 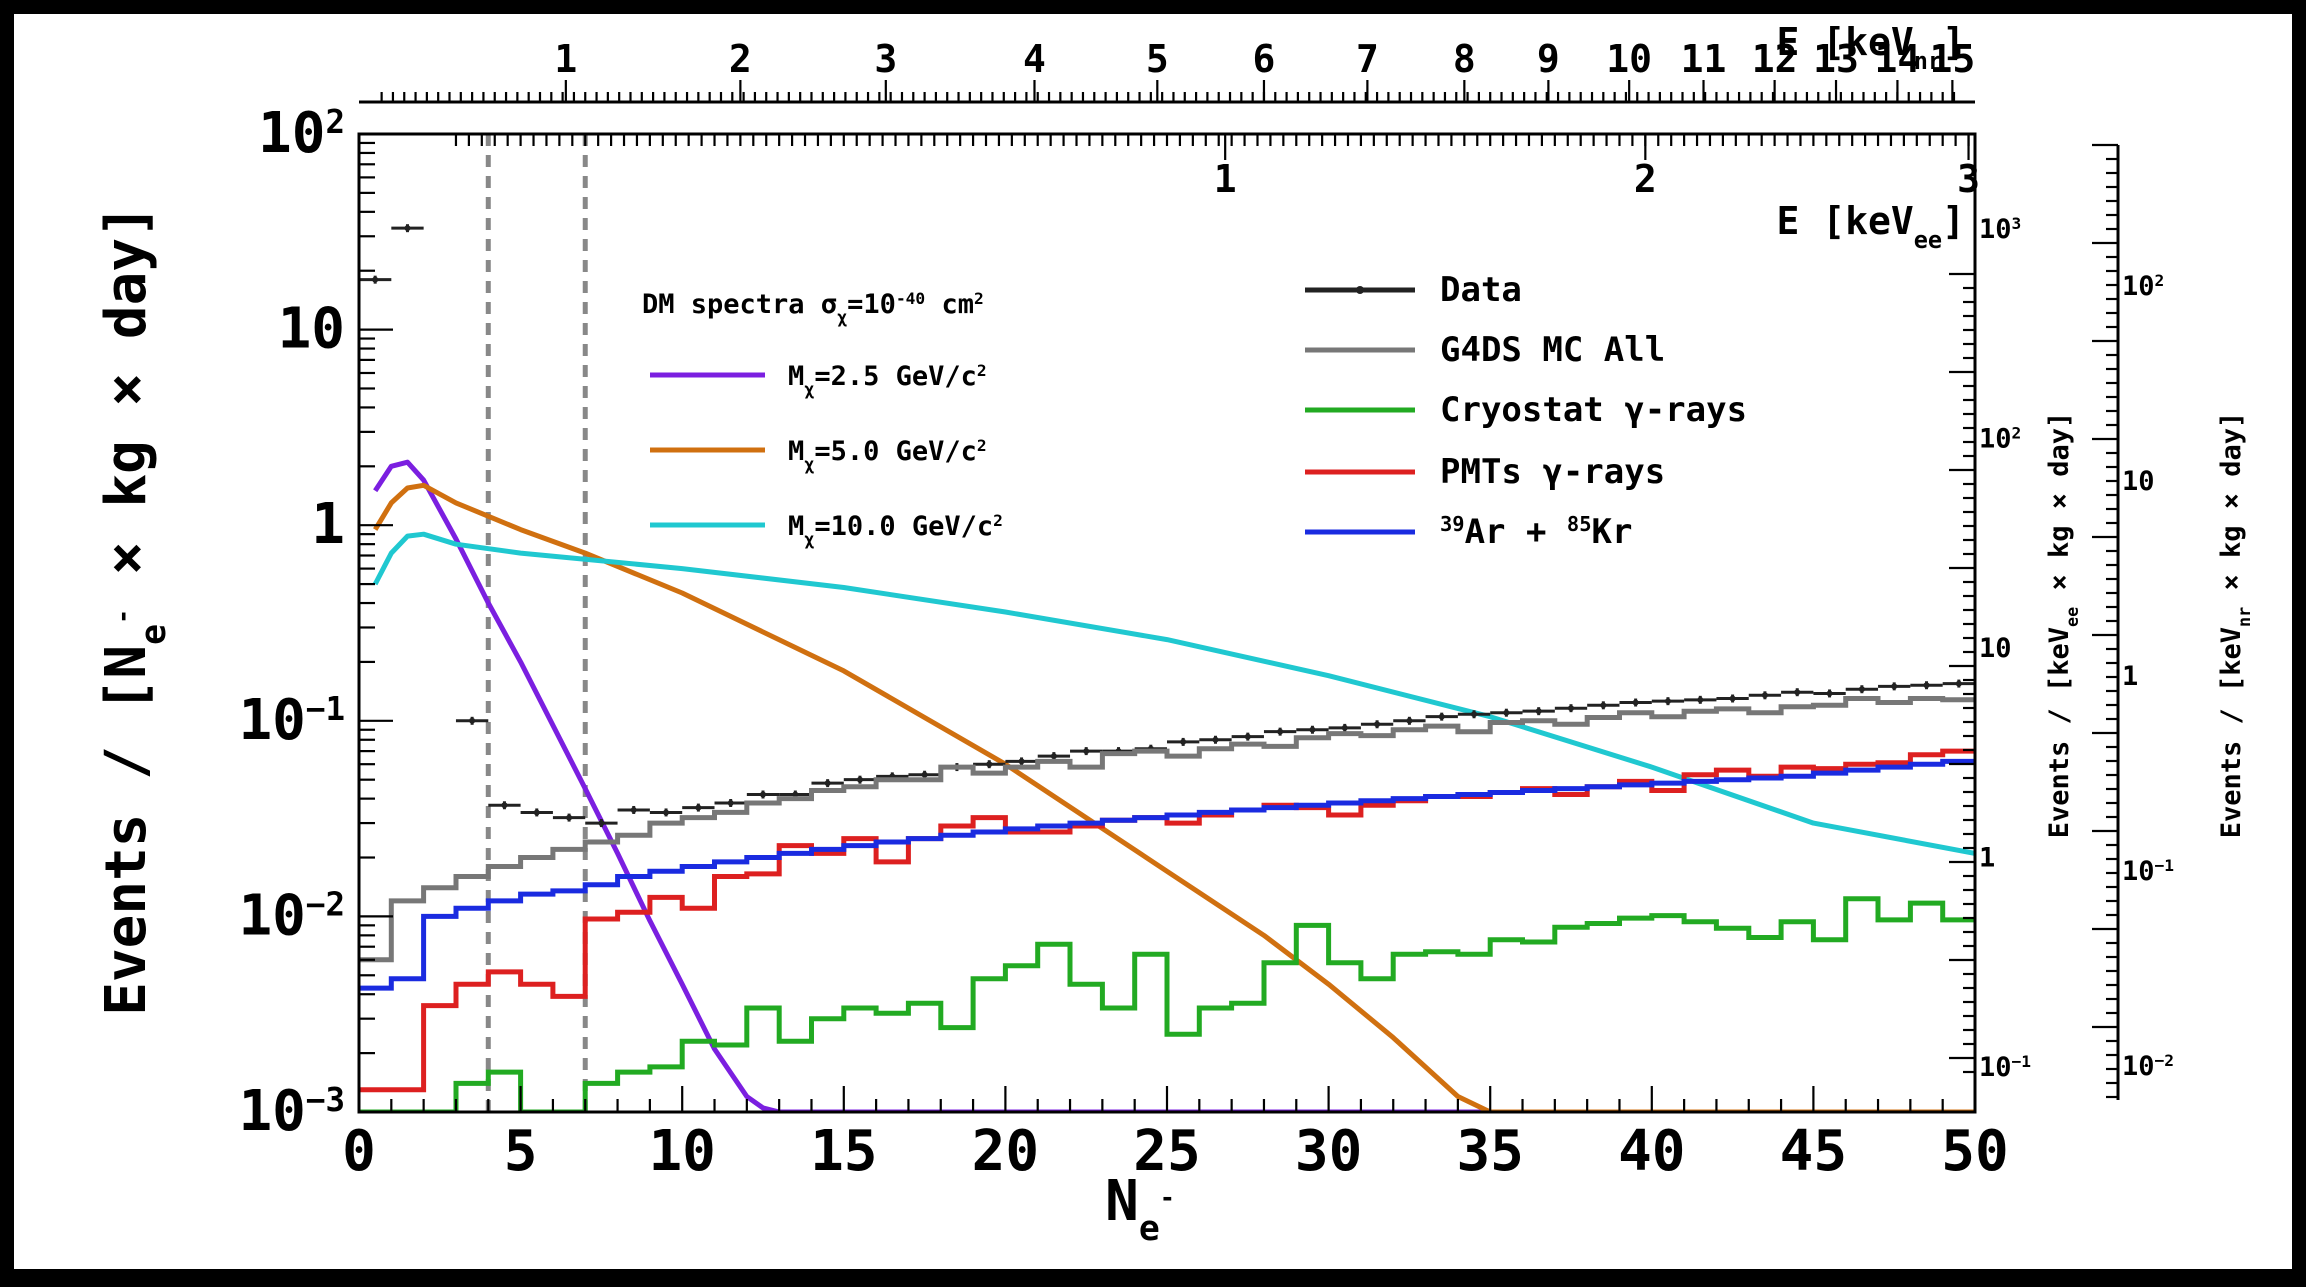 What do you see at coordinates (887, 380) in the screenshot?
I see `dm-legend-label-0: Mχ=2.5 GeV/c2` at bounding box center [887, 380].